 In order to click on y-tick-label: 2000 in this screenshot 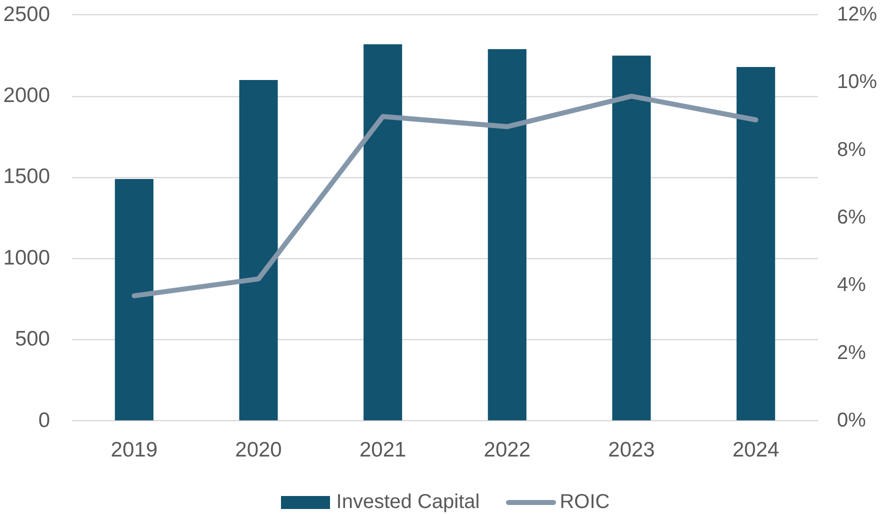, I will do `click(26, 95)`.